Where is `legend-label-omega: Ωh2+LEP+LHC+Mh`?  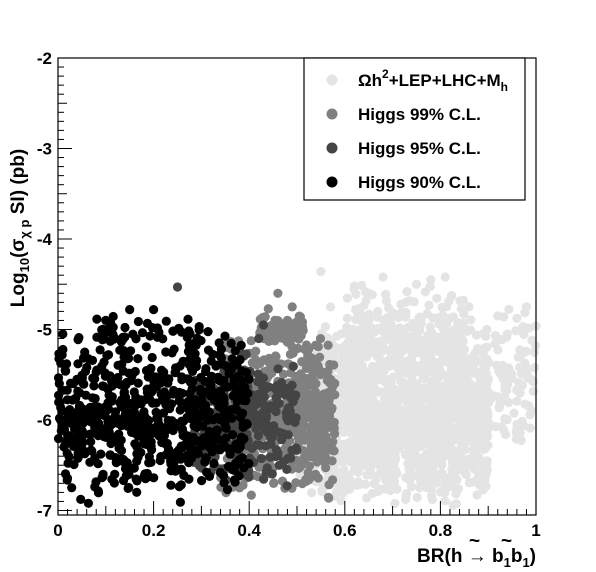
legend-label-omega: Ωh2+LEP+LHC+Mh is located at coordinates (433, 80).